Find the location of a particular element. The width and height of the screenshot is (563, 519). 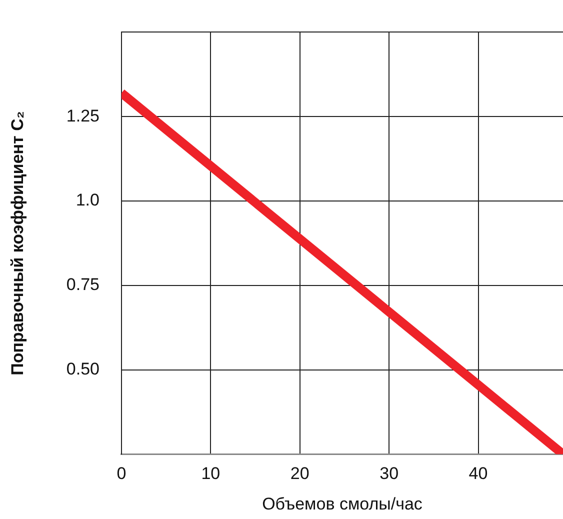

x-tick-label: 10 is located at coordinates (210, 474).